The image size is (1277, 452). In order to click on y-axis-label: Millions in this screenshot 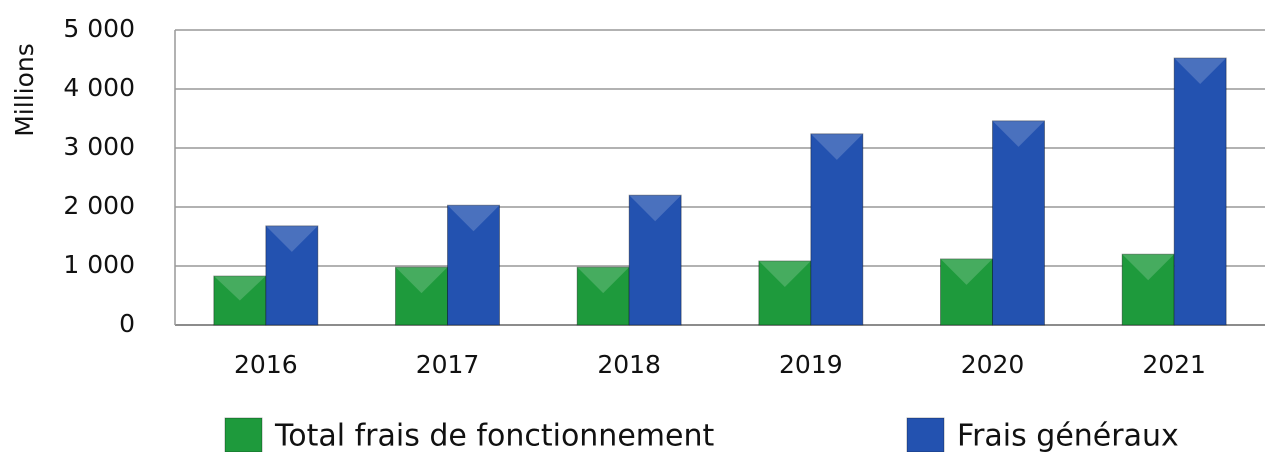, I will do `click(24, 90)`.